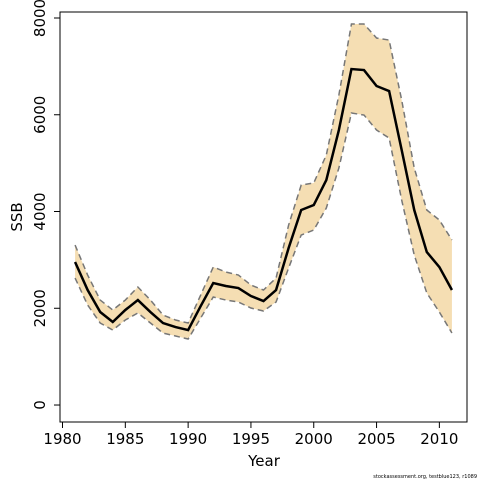 The height and width of the screenshot is (480, 480). What do you see at coordinates (314, 439) in the screenshot?
I see `x-tick-label: 2000` at bounding box center [314, 439].